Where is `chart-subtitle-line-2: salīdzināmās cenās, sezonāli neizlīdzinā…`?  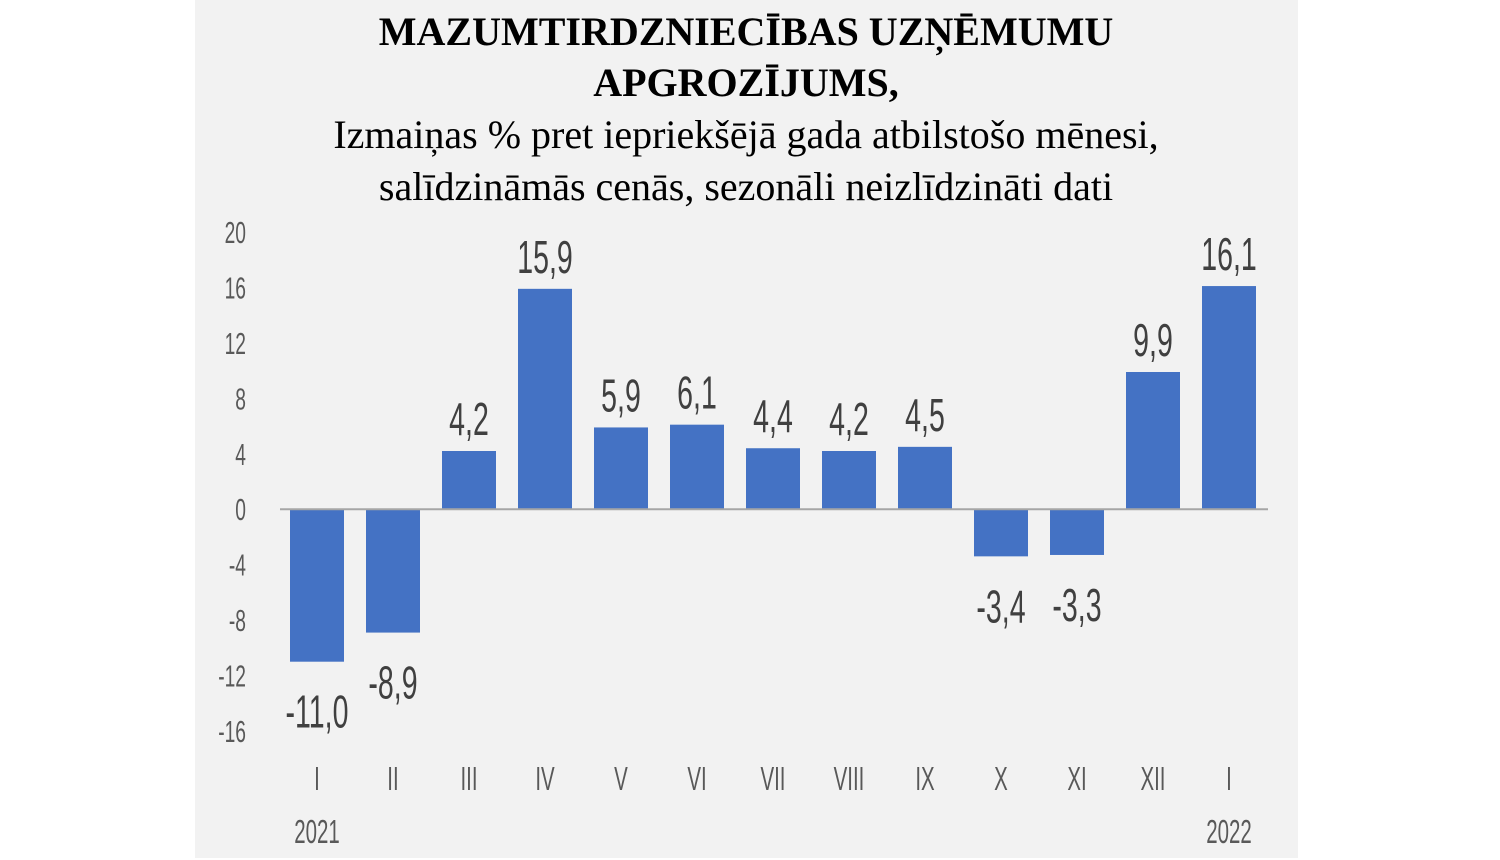
chart-subtitle-line-2: salīdzināmās cenās, sezonāli neizlīdzinā… is located at coordinates (746, 186).